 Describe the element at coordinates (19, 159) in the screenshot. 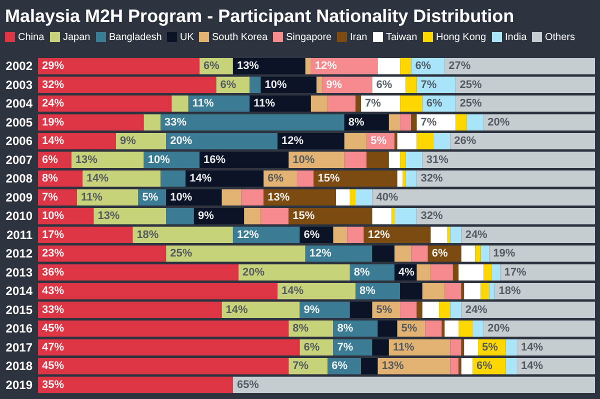

I see `y-tick-label: 2007` at that location.